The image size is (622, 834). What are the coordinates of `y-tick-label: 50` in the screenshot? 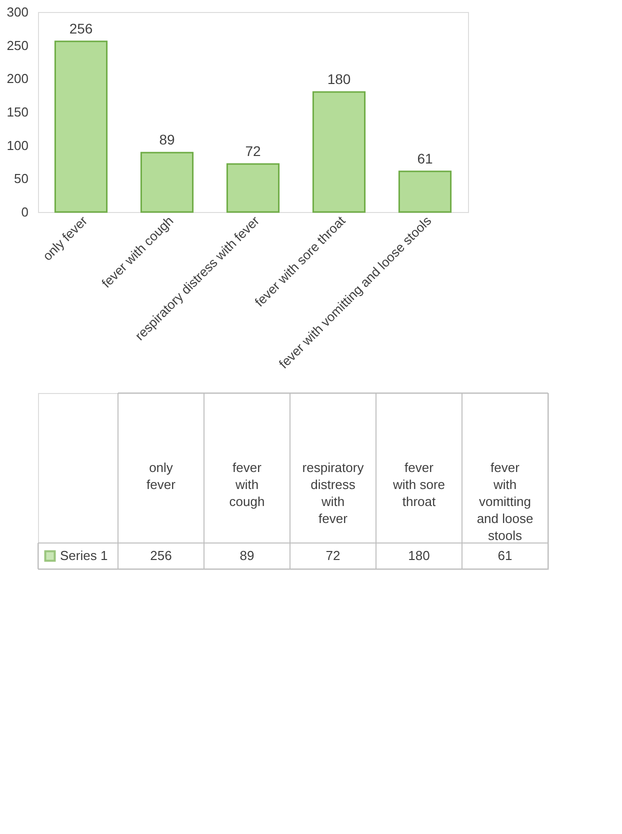 It's located at (21, 178).